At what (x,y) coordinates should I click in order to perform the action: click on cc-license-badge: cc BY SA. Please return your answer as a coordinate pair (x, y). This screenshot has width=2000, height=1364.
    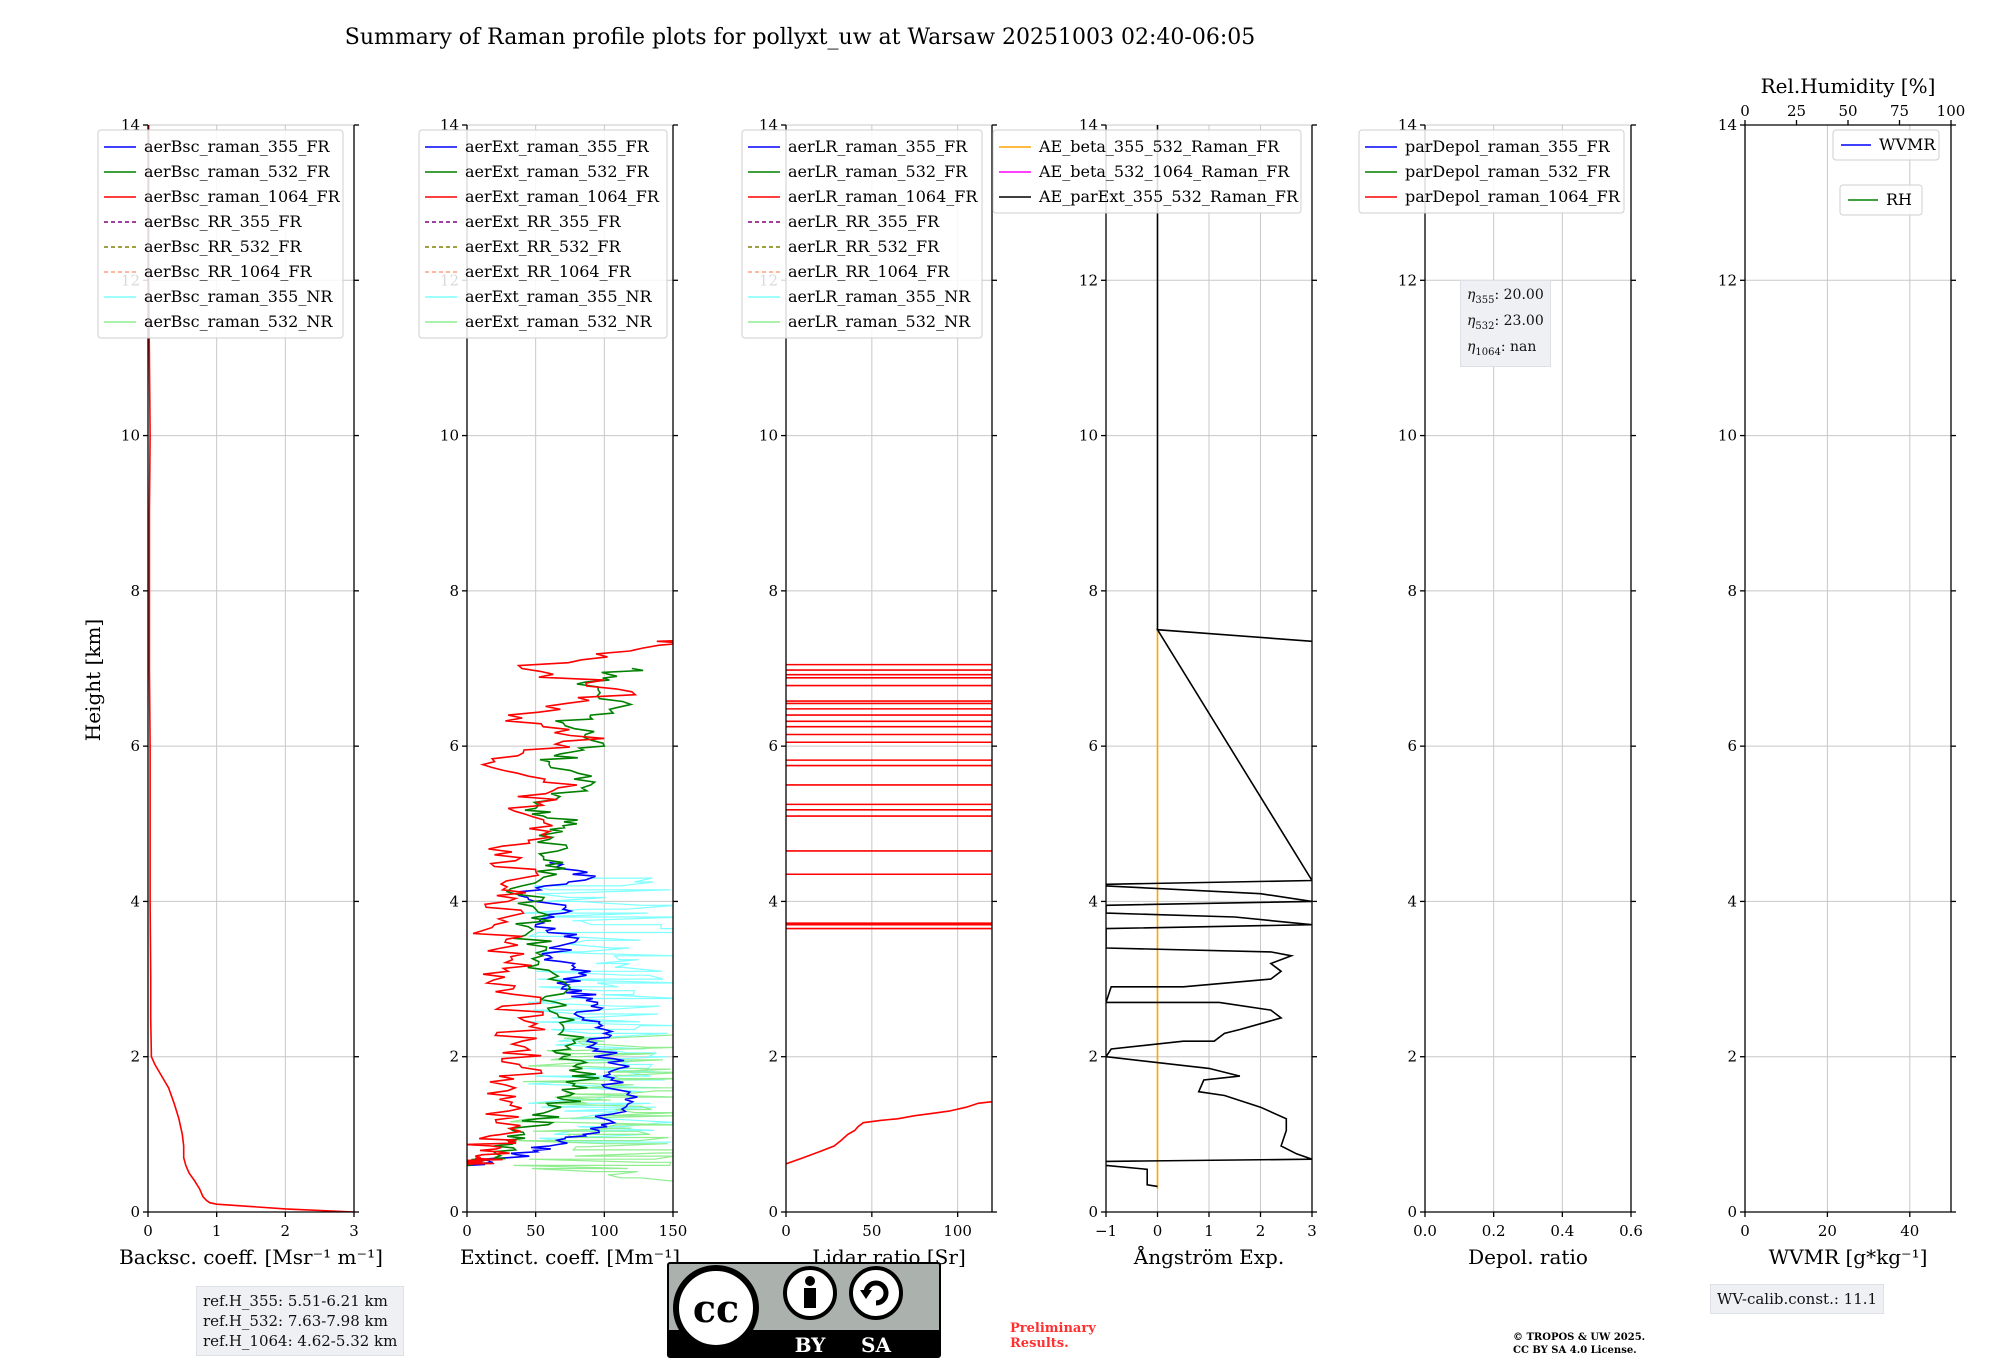
    Looking at the image, I should click on (804, 1310).